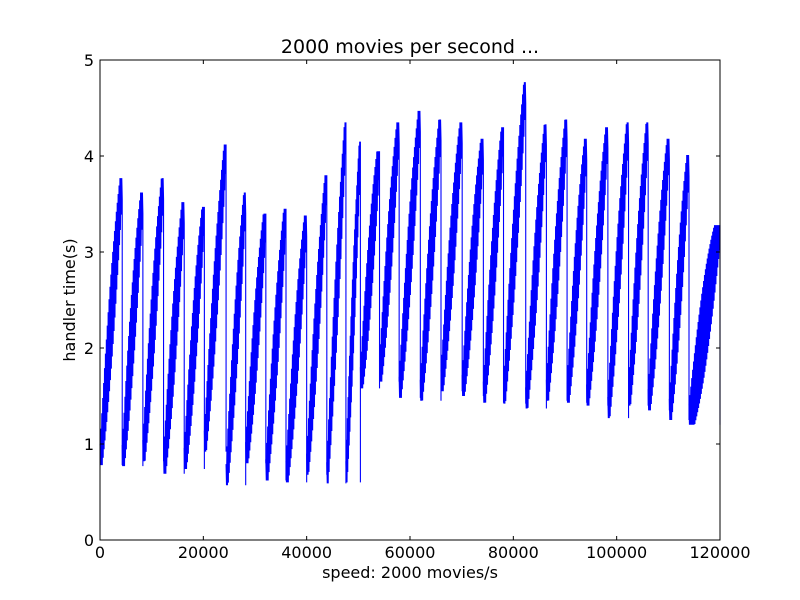 This screenshot has width=800, height=600. I want to click on x-axis-label: speed: 2000 movies/s, so click(410, 572).